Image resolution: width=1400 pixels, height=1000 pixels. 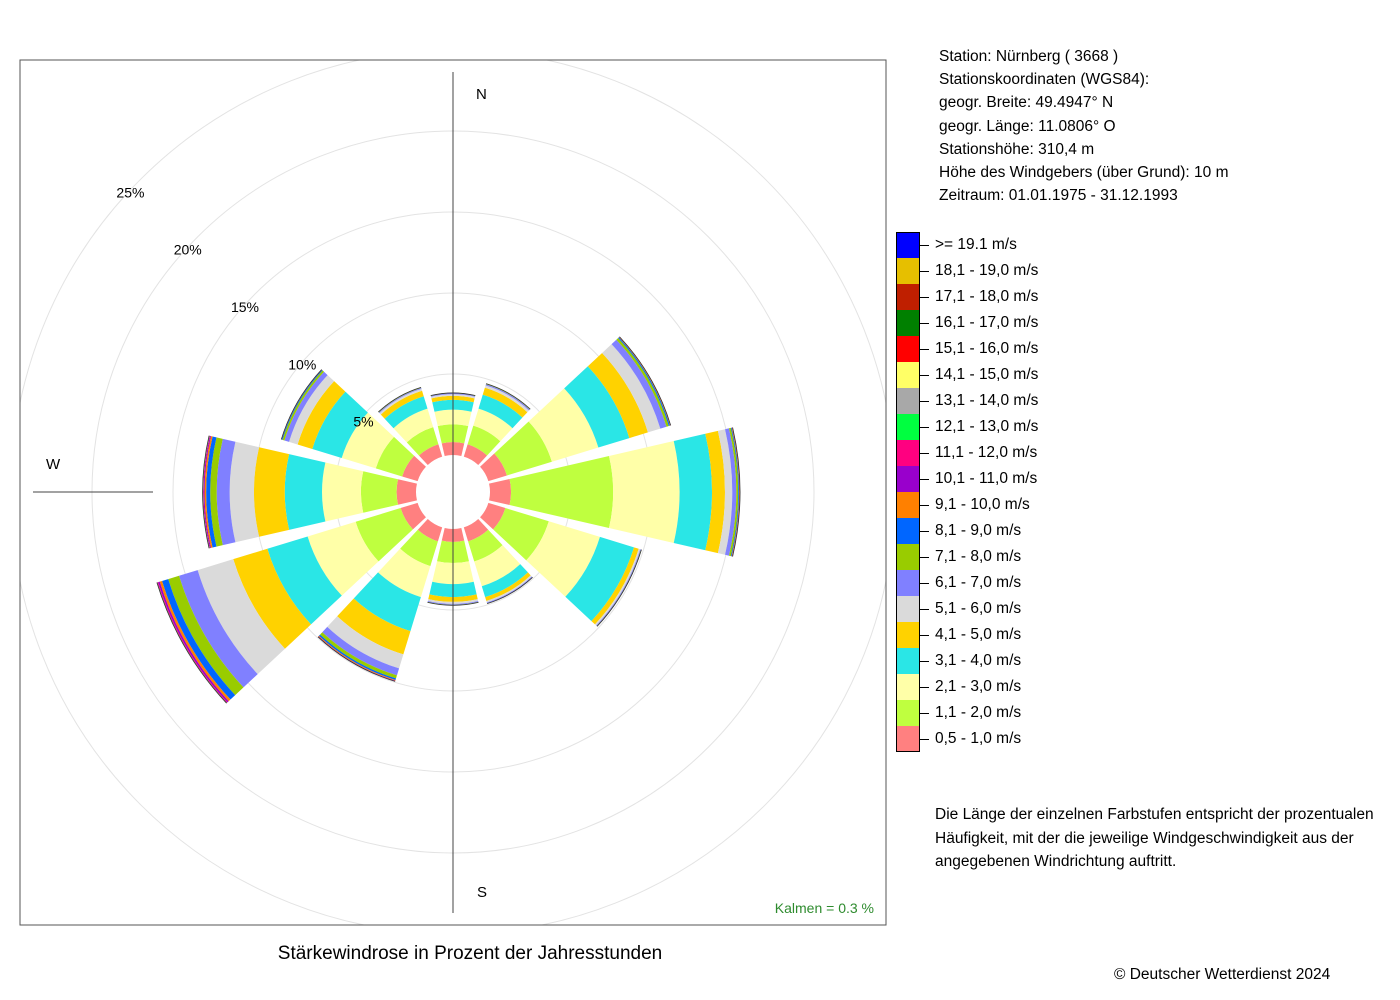 I want to click on legend-label: 11,1 - 12,0 m/s, so click(x=986, y=452).